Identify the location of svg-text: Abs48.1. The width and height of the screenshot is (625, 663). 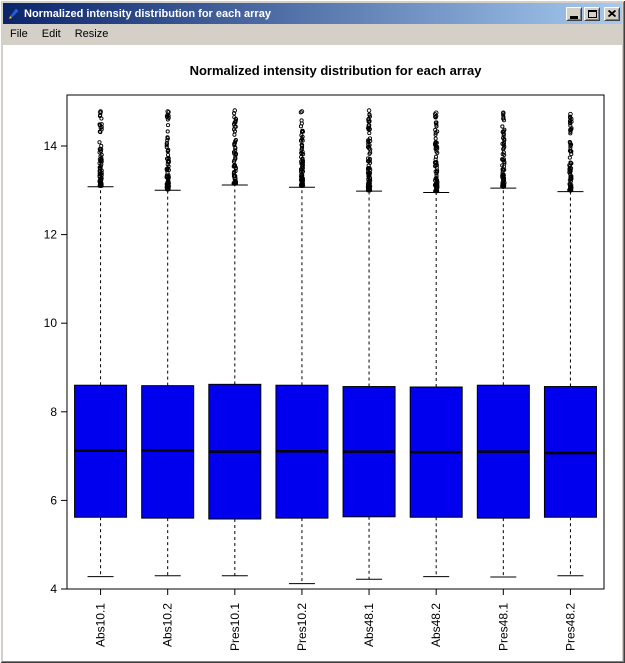
(369, 625).